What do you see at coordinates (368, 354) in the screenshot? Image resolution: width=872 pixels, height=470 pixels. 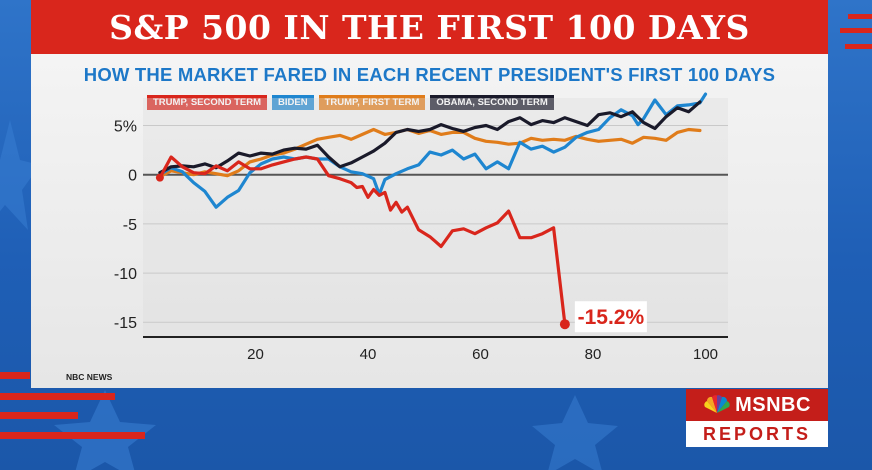 I see `x-tick-label: 40` at bounding box center [368, 354].